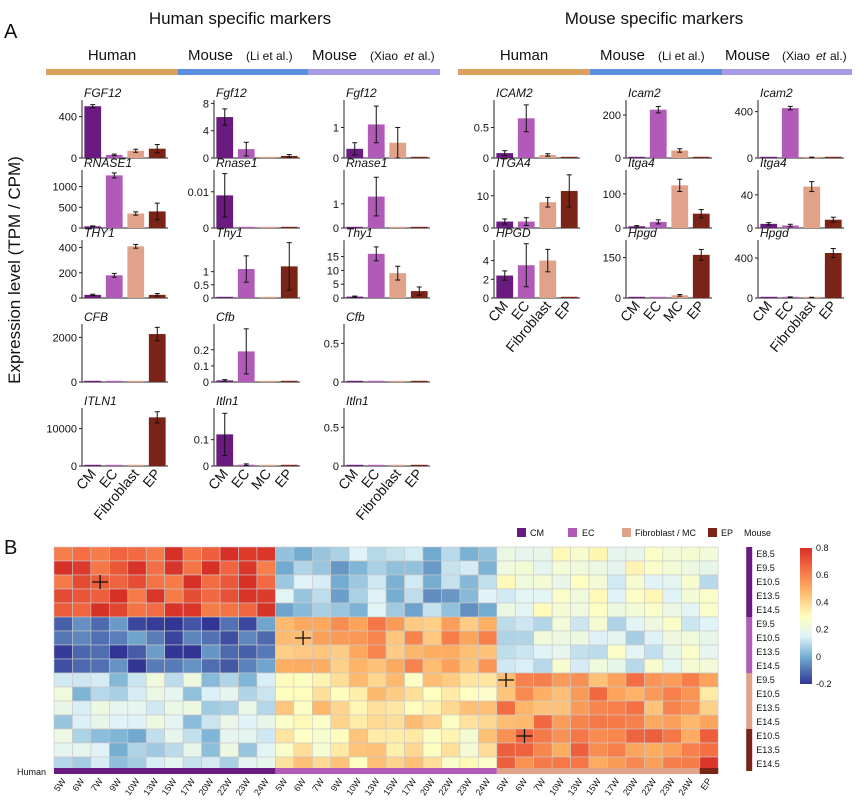 The width and height of the screenshot is (864, 810). I want to click on error-bar-ec, so click(376, 124).